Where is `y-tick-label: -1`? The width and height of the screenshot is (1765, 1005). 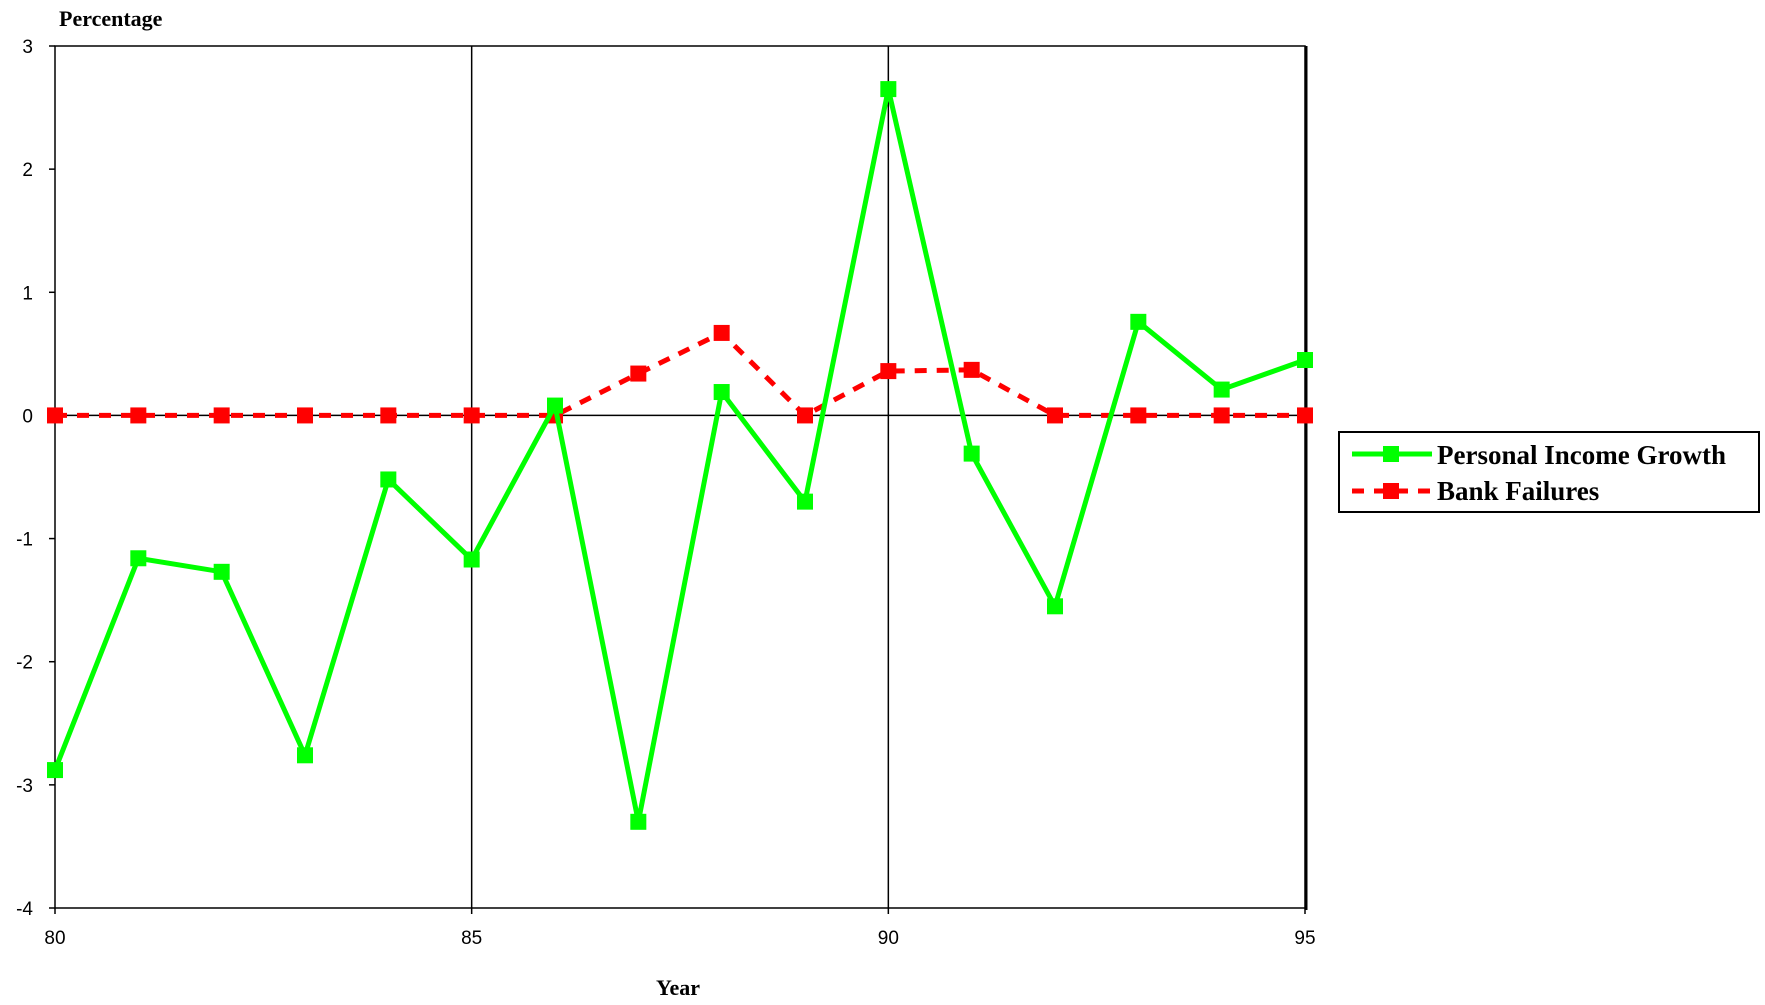 y-tick-label: -1 is located at coordinates (24, 540).